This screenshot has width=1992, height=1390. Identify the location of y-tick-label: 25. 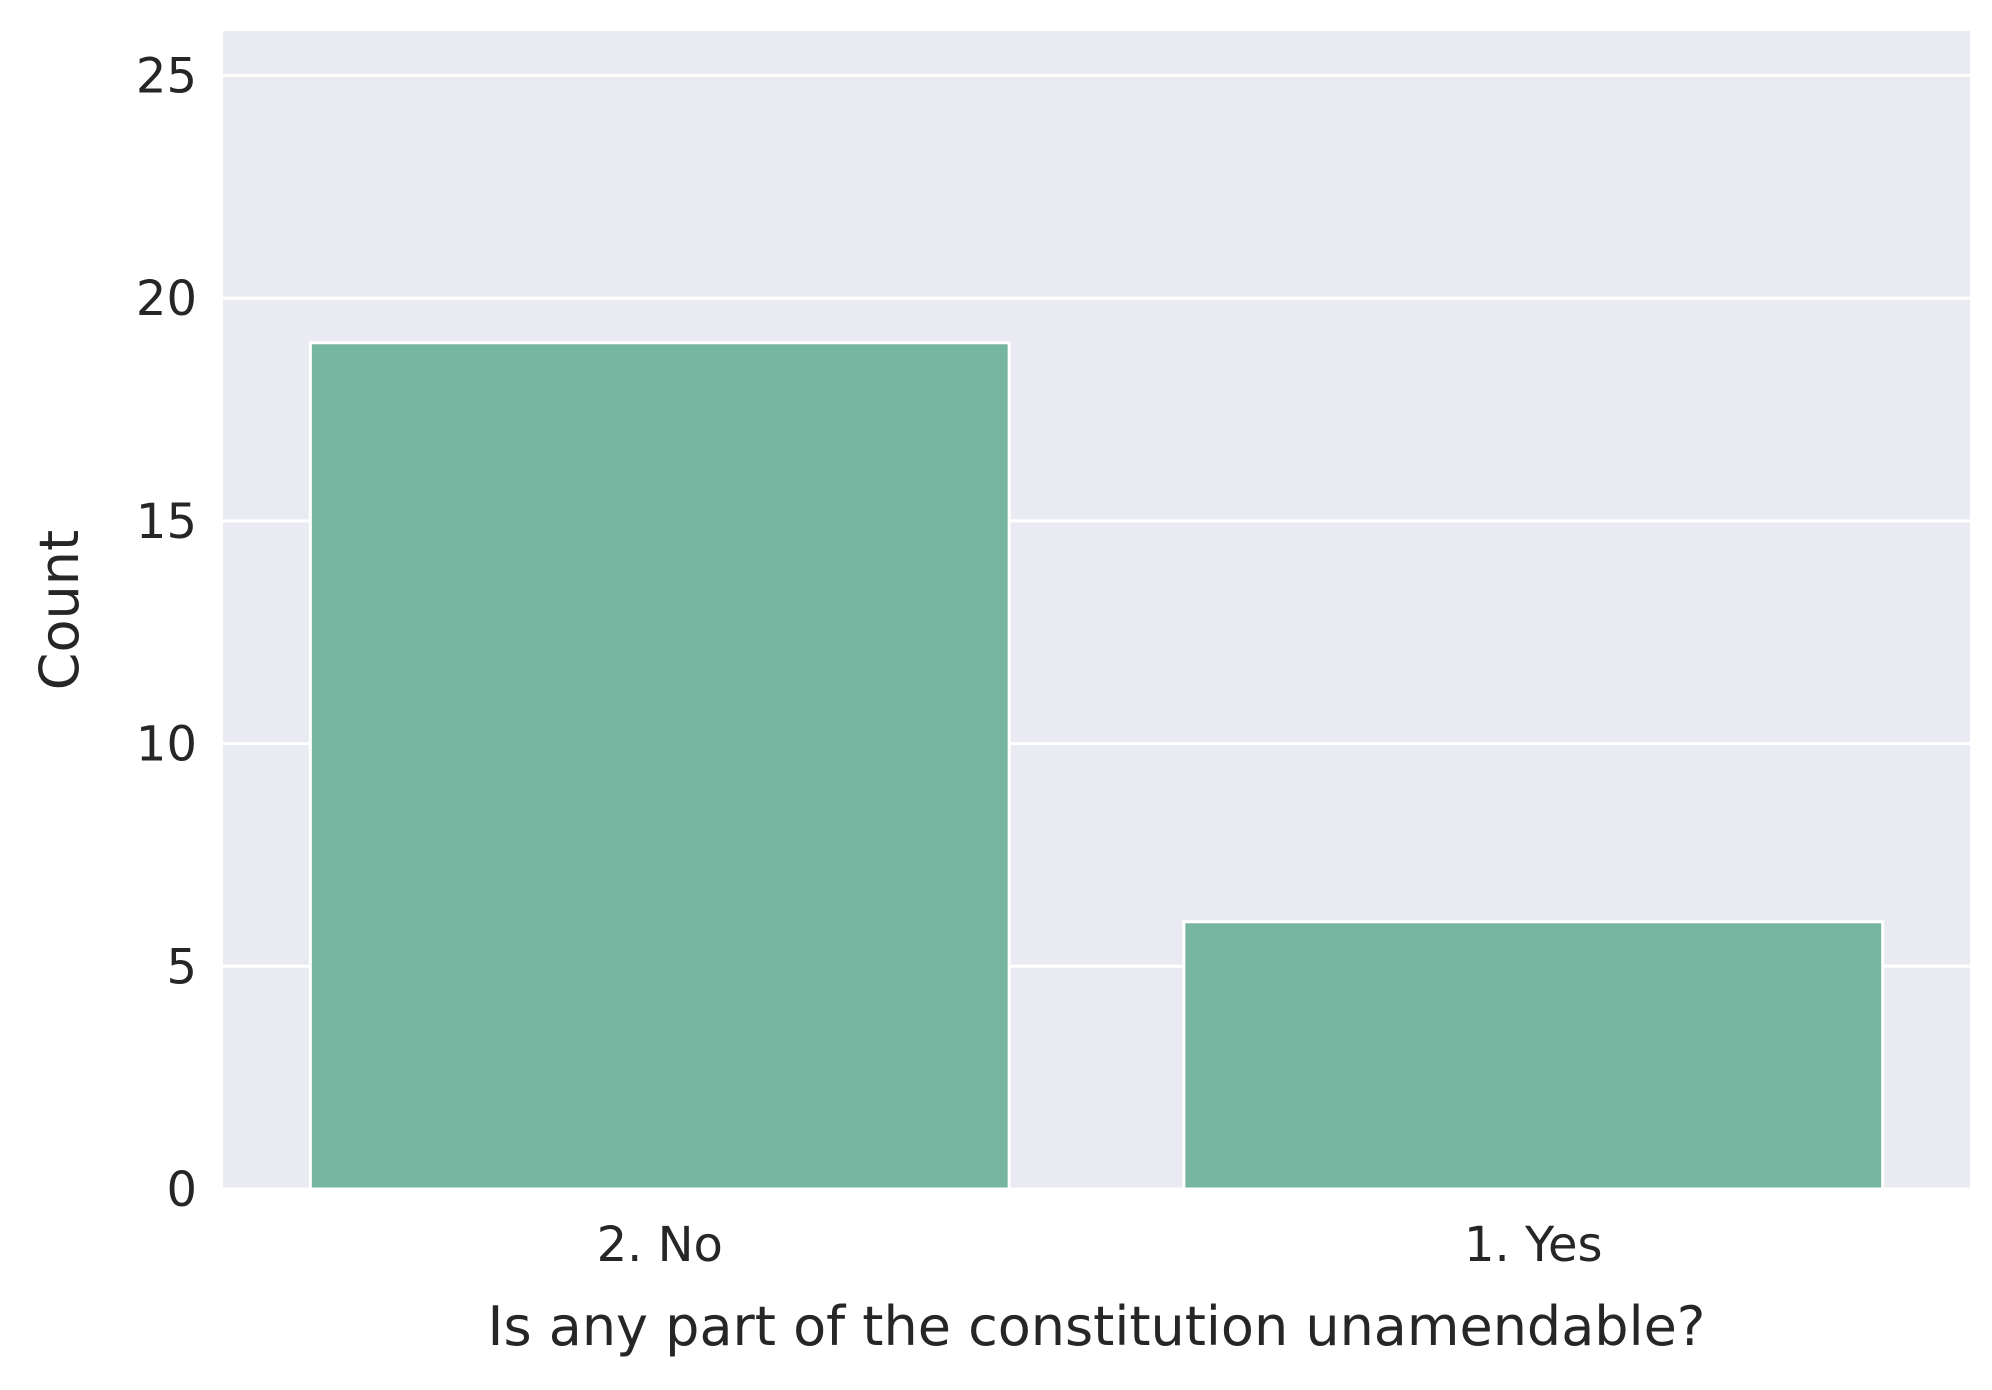
(166, 77).